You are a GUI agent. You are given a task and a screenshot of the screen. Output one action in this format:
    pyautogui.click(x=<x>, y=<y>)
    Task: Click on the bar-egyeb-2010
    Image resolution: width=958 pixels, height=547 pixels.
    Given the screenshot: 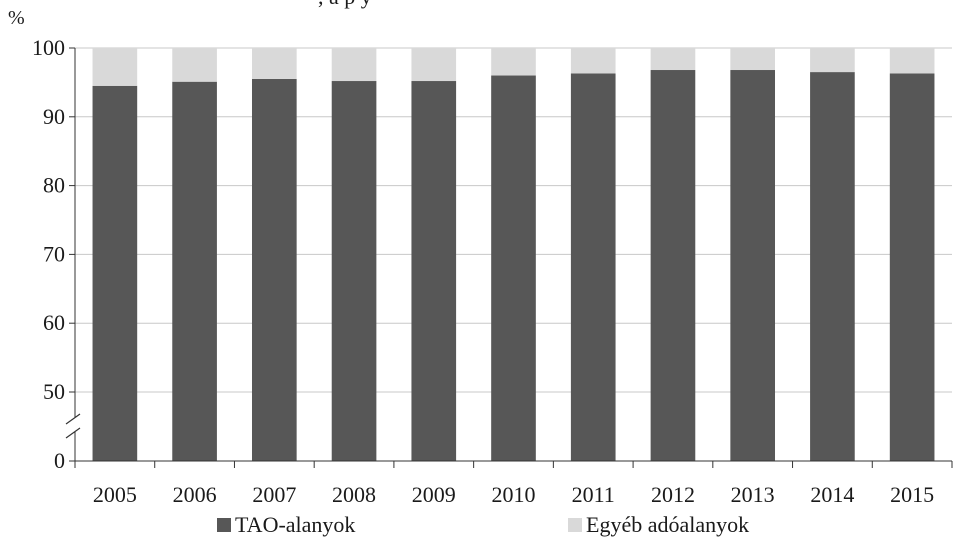 What is the action you would take?
    pyautogui.click(x=513, y=62)
    